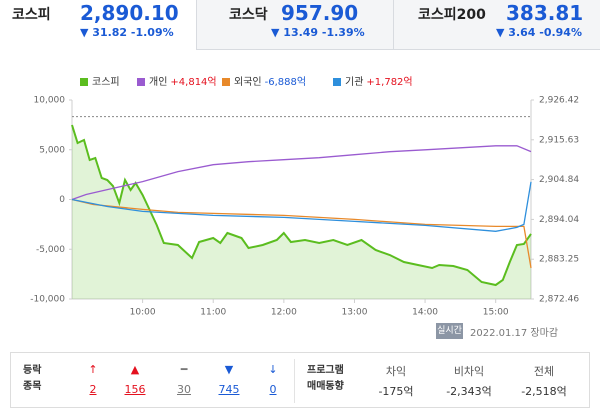 The height and width of the screenshot is (419, 600). What do you see at coordinates (93, 389) in the screenshot?
I see `stock-count: 2` at bounding box center [93, 389].